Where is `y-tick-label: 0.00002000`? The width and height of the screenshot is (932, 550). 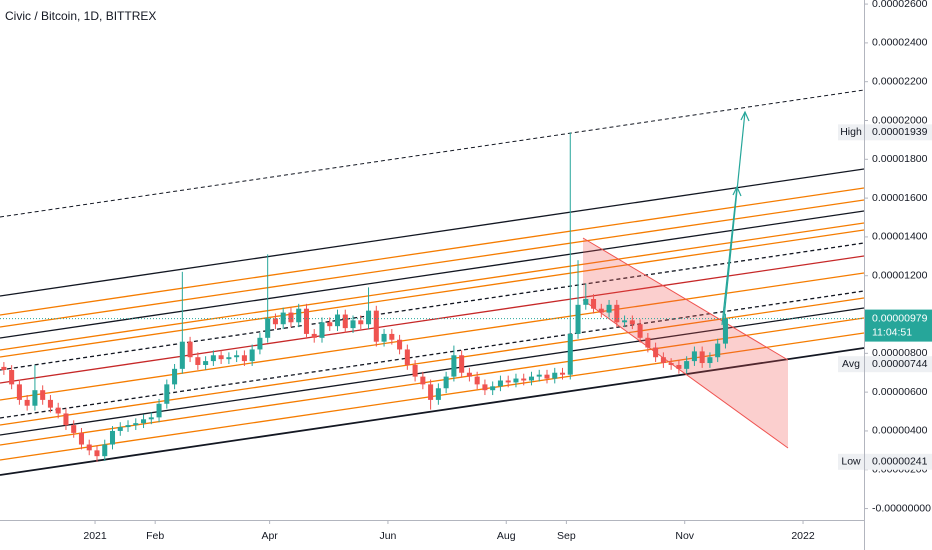
y-tick-label: 0.00002000 is located at coordinates (900, 120).